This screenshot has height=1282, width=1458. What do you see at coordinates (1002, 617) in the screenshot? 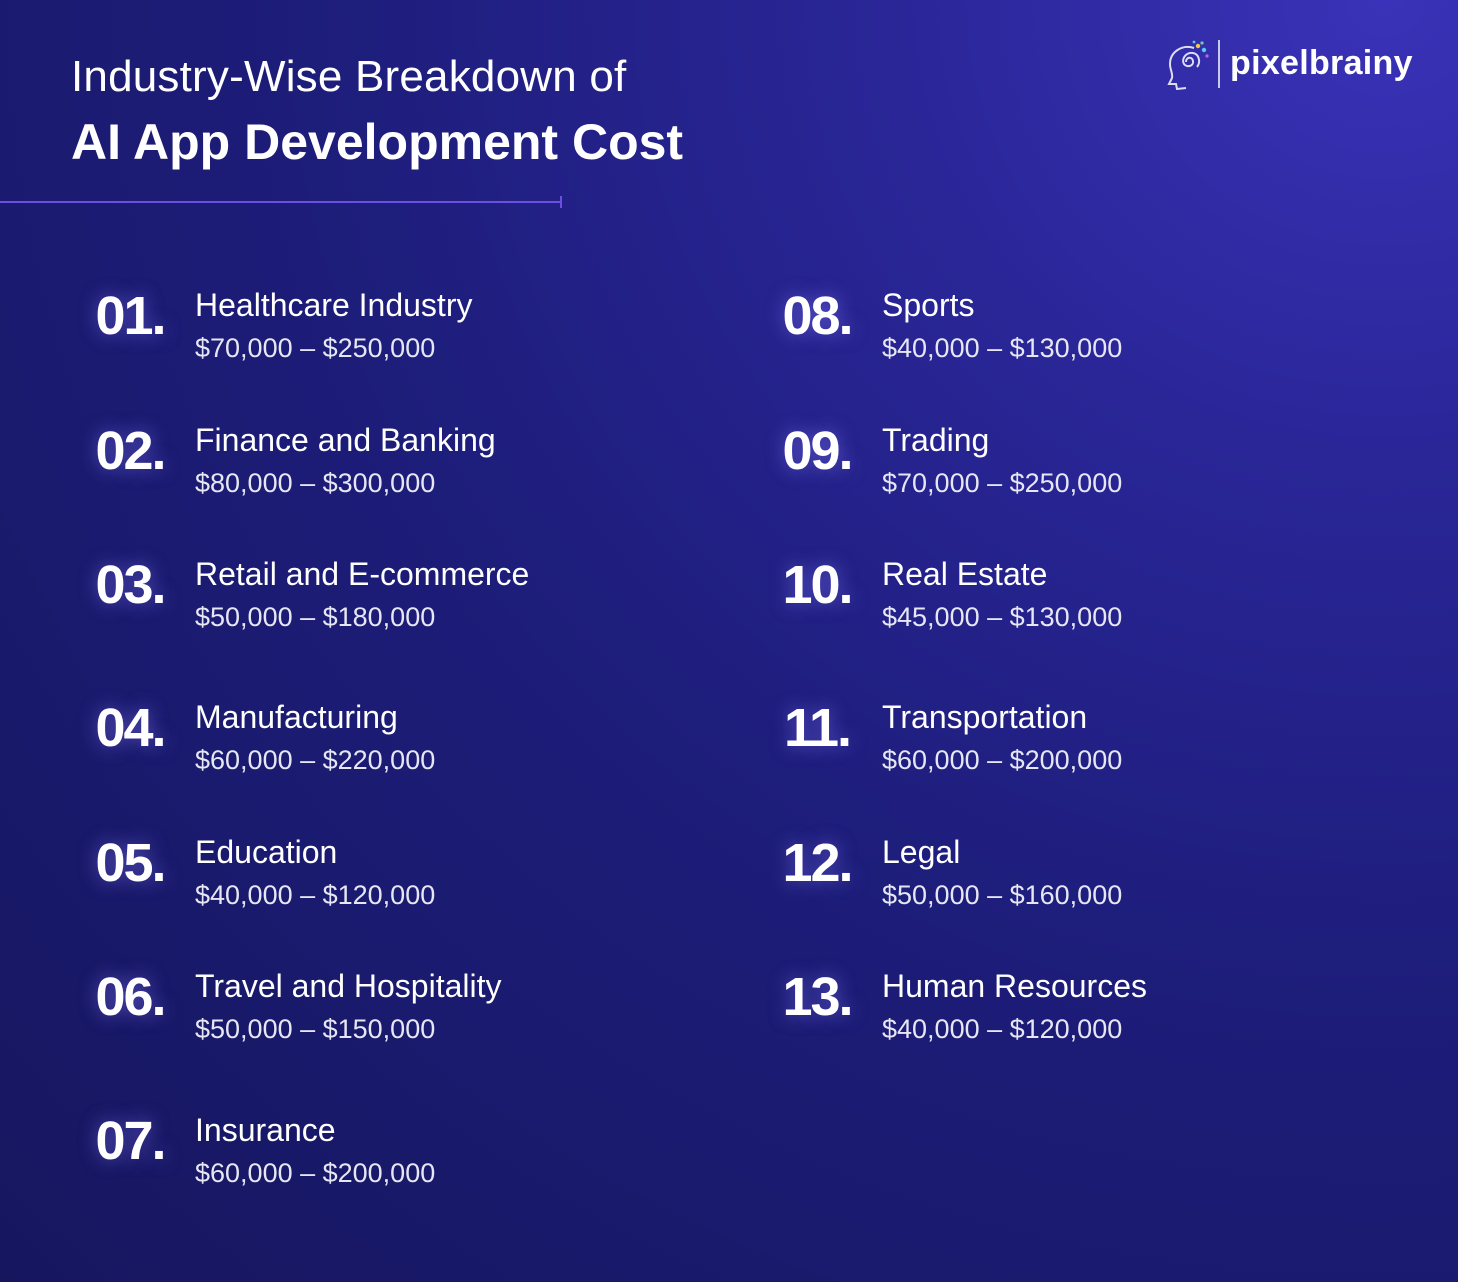
I see `industry-cost-range: $45,000 – $130,000` at bounding box center [1002, 617].